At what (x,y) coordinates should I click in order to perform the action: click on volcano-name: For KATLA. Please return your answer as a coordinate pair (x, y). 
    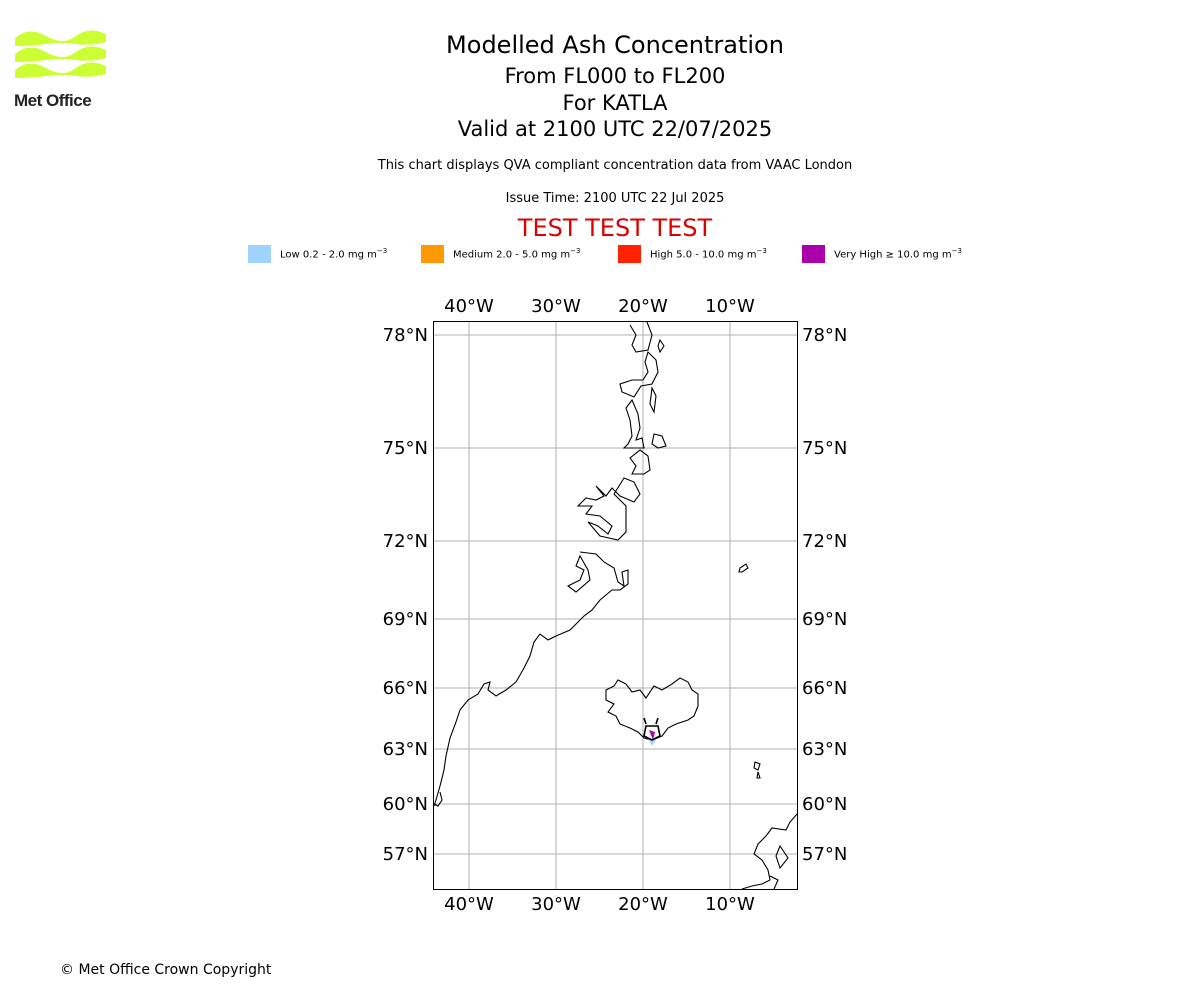
    Looking at the image, I should click on (615, 103).